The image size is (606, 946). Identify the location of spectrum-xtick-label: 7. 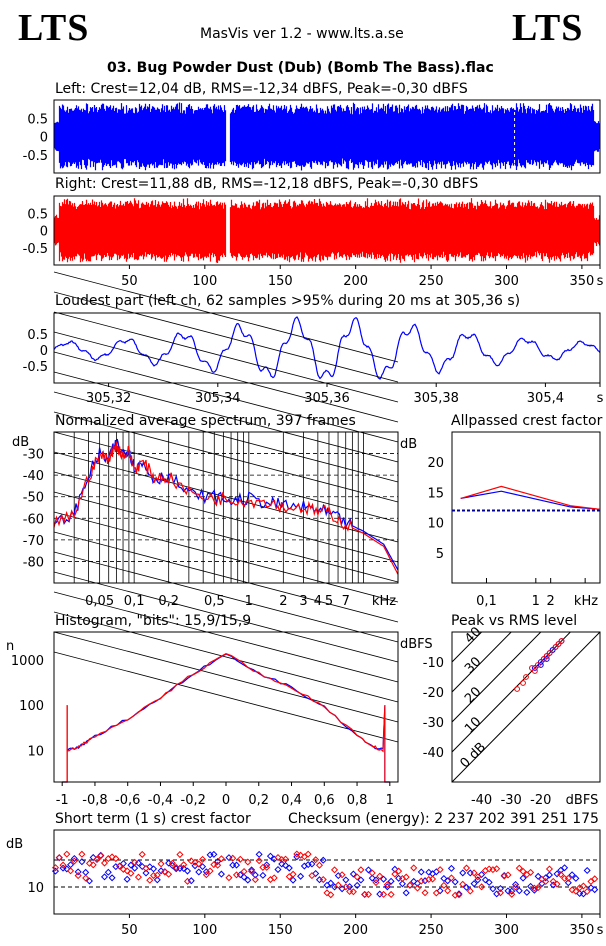
(346, 601).